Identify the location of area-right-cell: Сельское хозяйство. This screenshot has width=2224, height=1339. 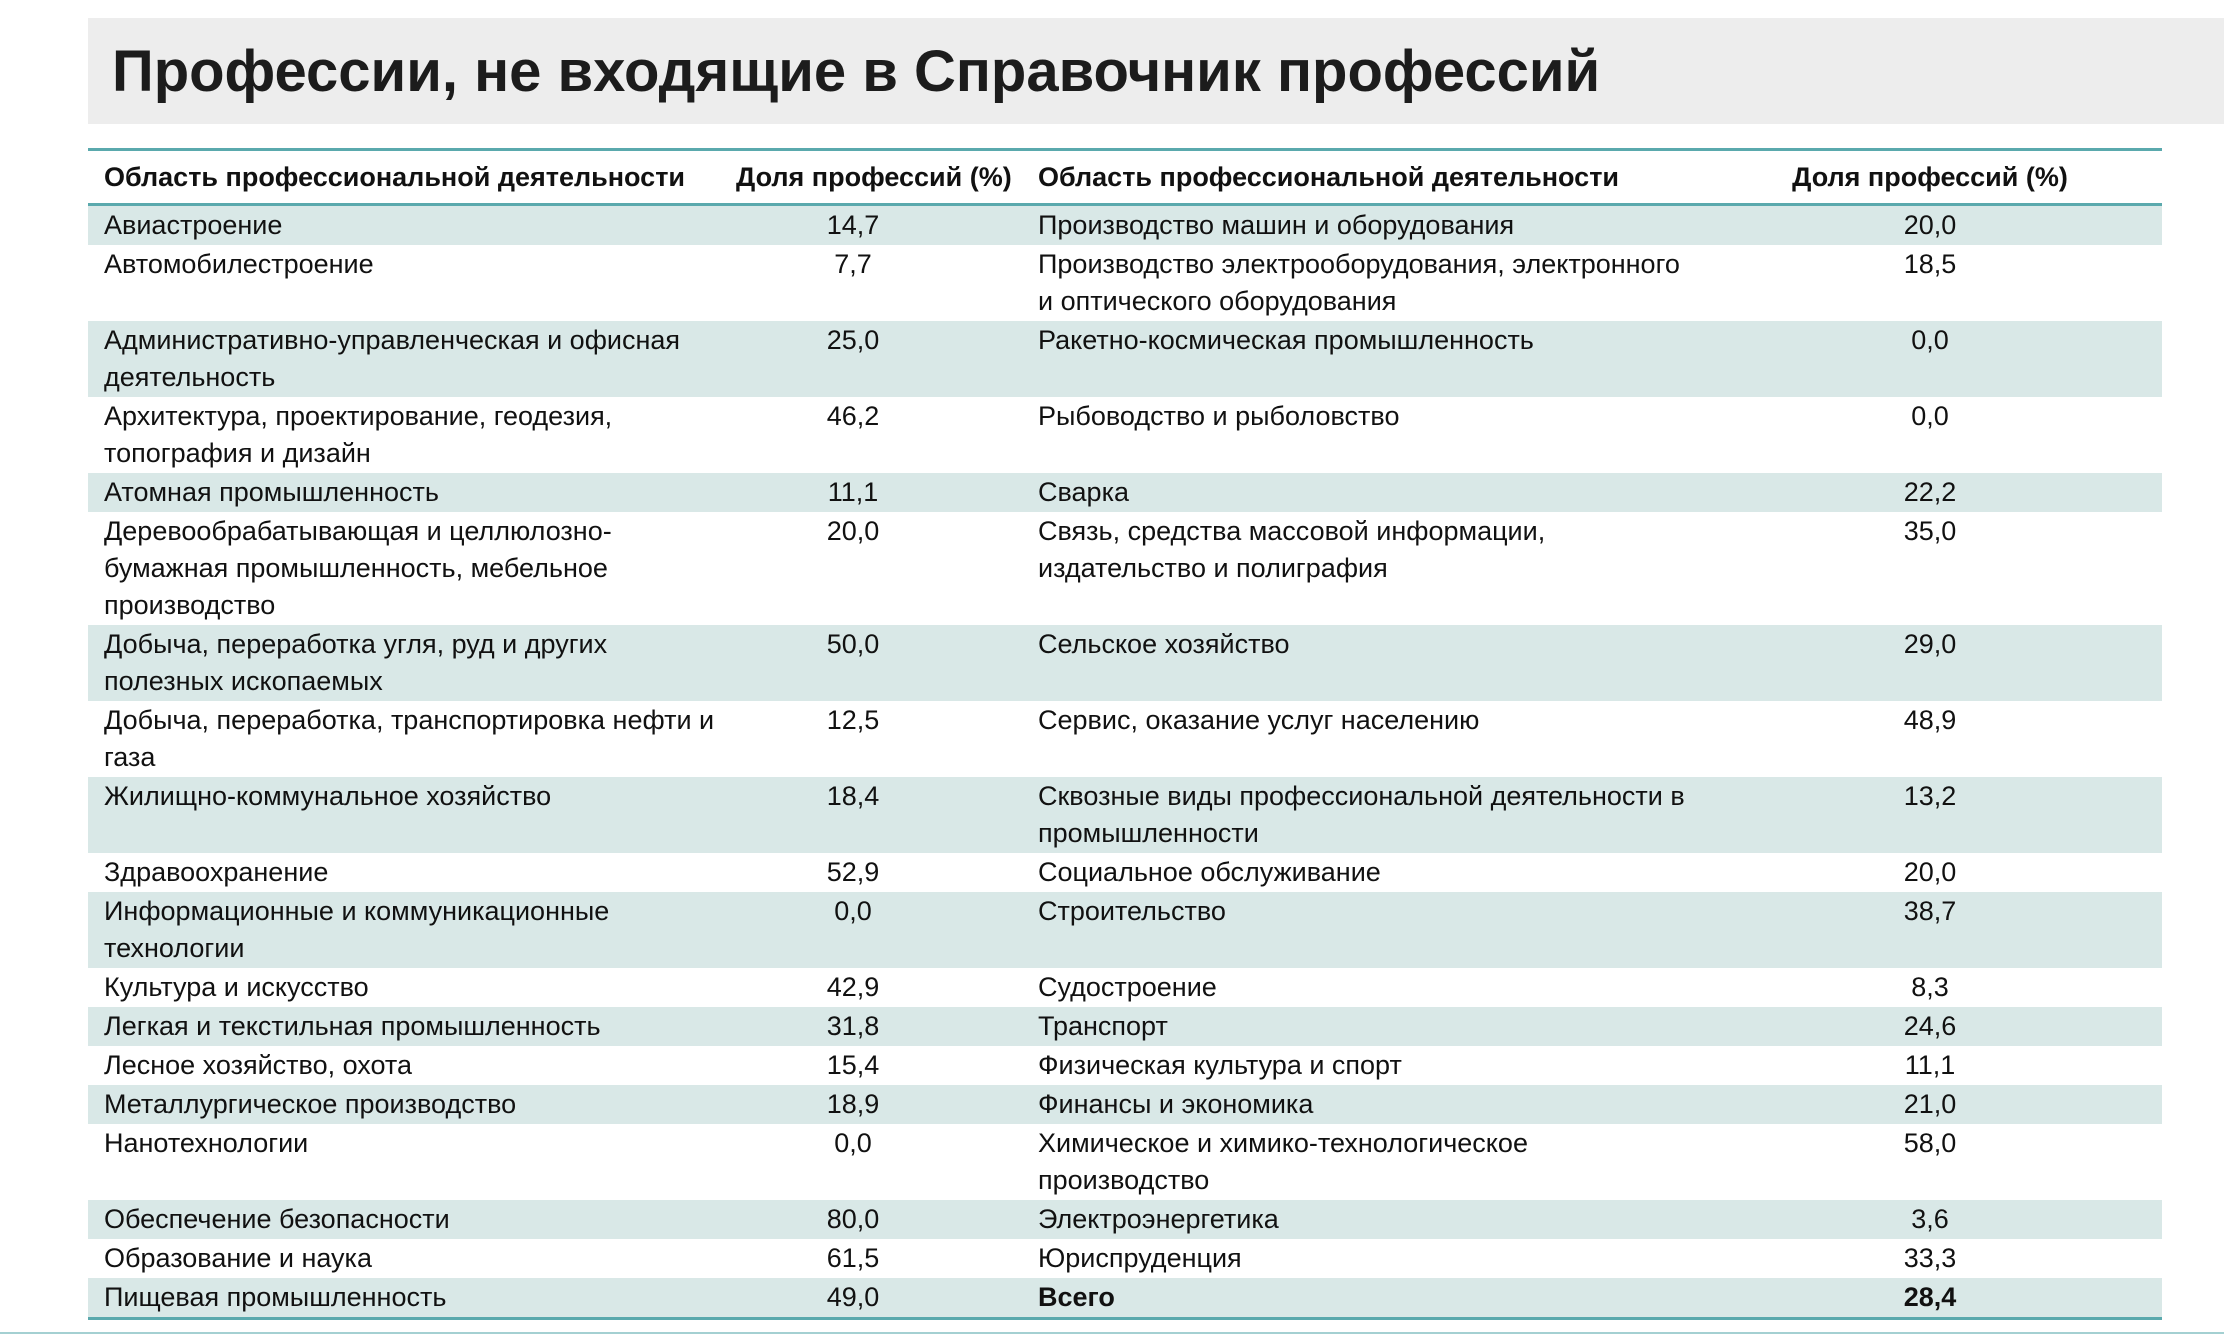
(1164, 644).